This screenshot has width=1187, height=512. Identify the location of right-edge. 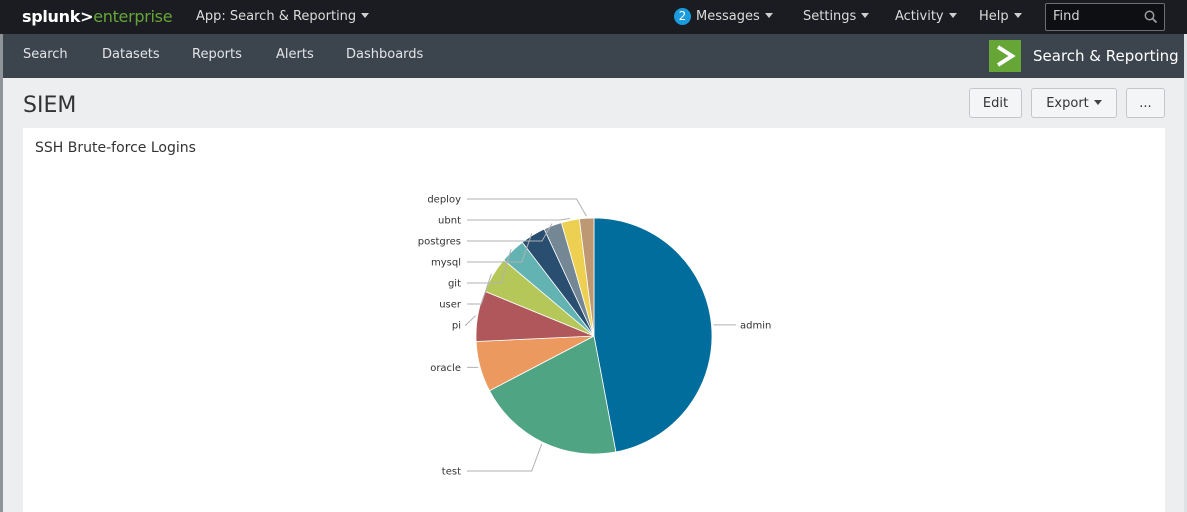
(1185, 273).